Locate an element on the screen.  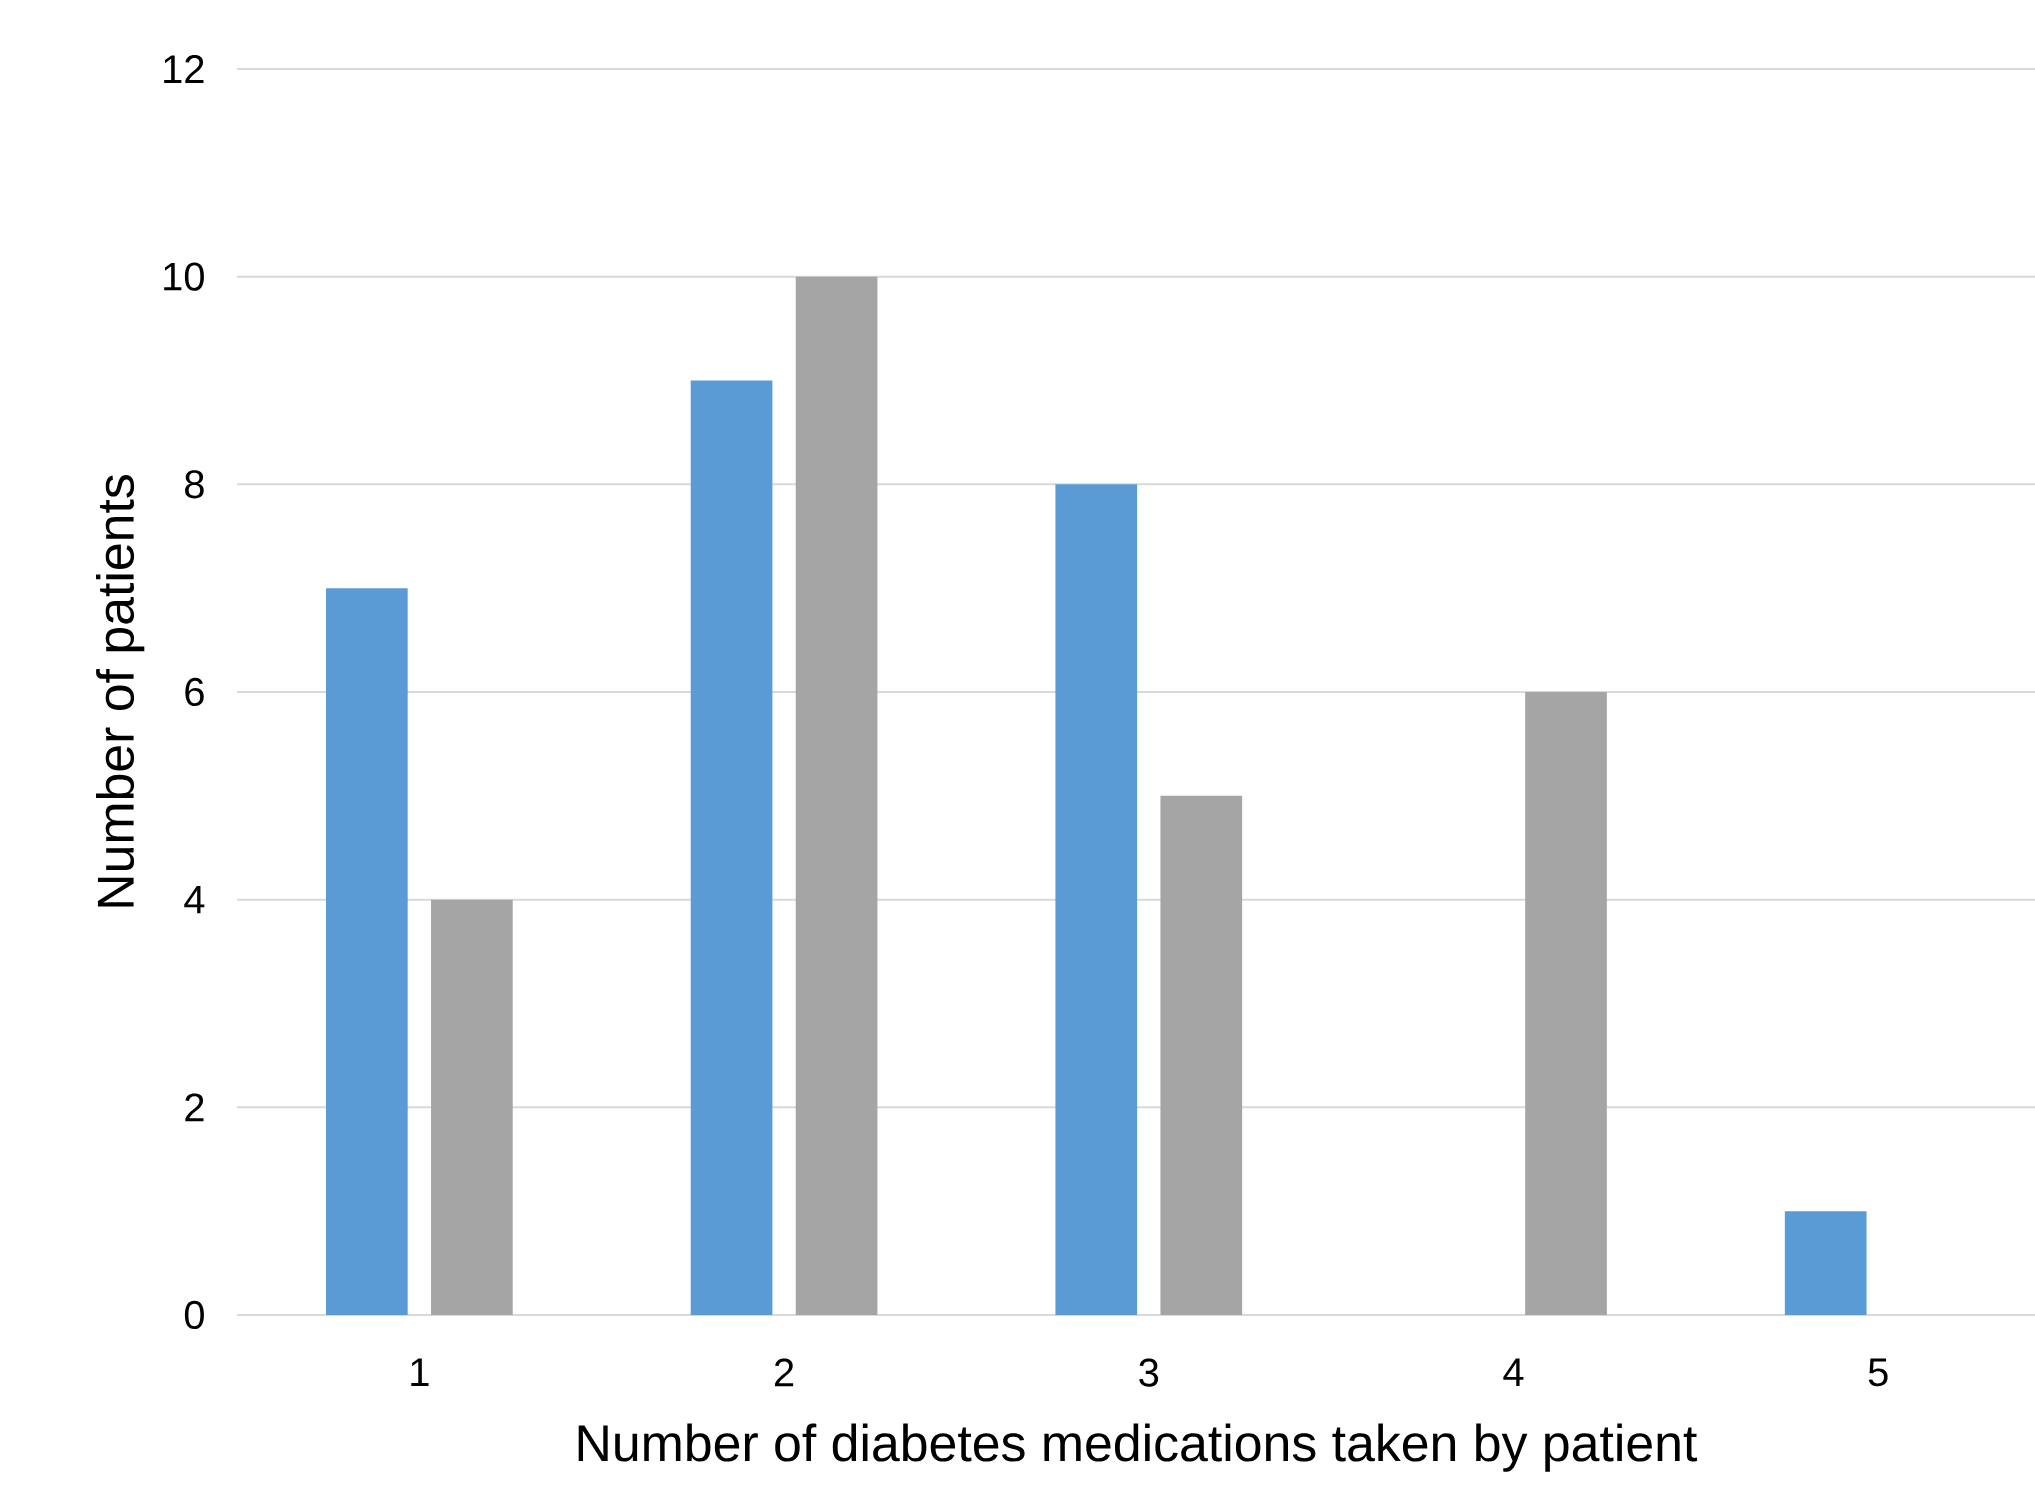
y-tick-label: 0 is located at coordinates (194, 1315).